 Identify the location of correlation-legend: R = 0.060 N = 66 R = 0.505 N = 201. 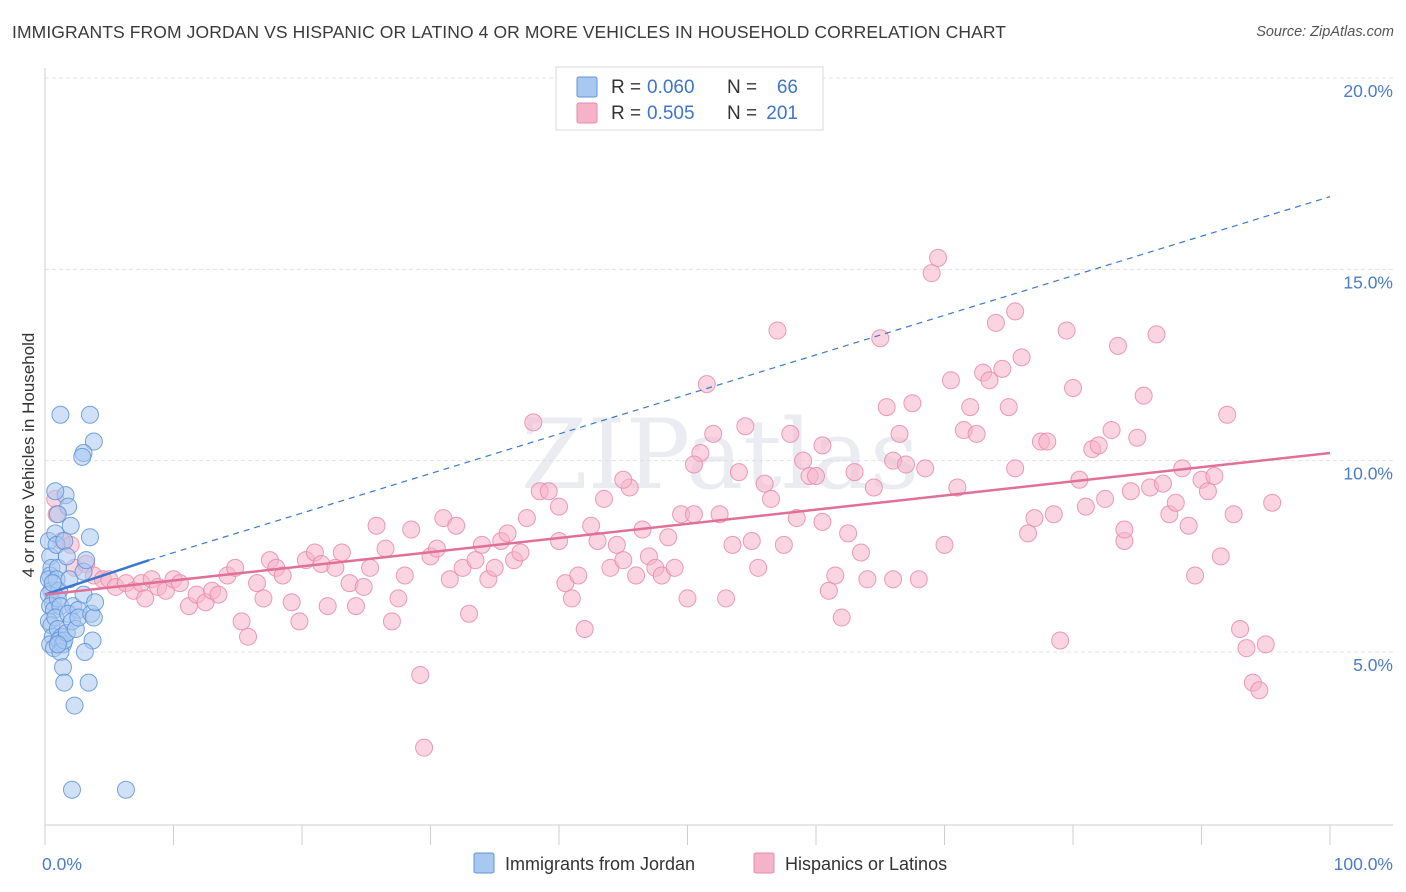
(689, 98).